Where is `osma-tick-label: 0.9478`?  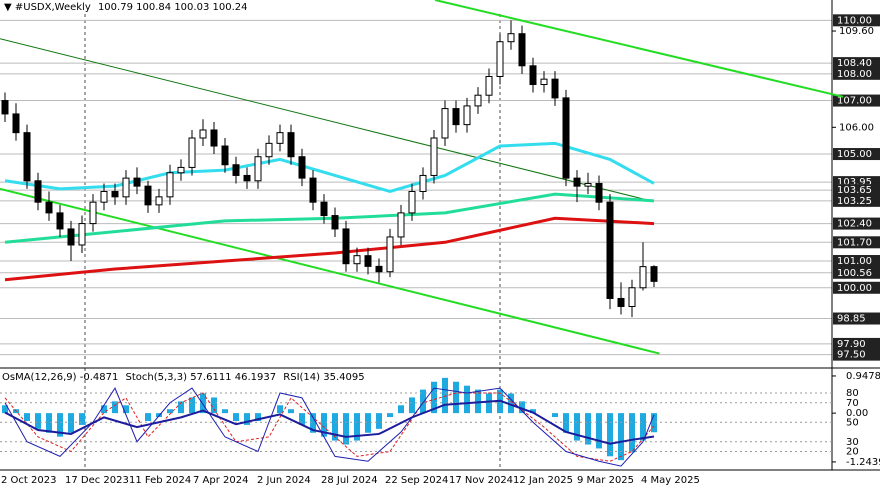
osma-tick-label: 0.9478 is located at coordinates (863, 376).